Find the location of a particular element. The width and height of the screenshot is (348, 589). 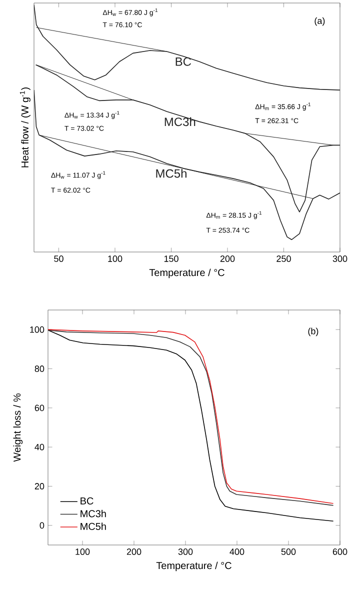

y-tick-label: 100 is located at coordinates (37, 329).